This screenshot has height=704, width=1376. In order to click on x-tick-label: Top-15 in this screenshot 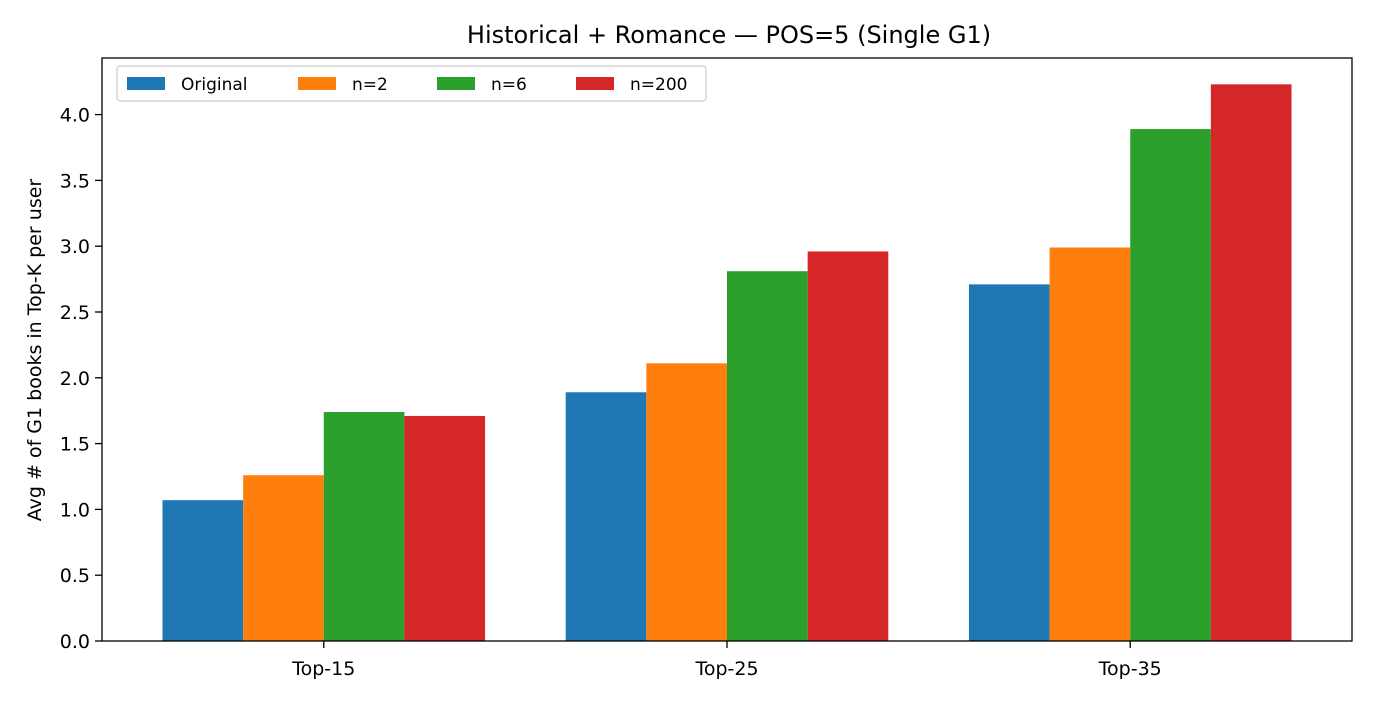, I will do `click(323, 669)`.